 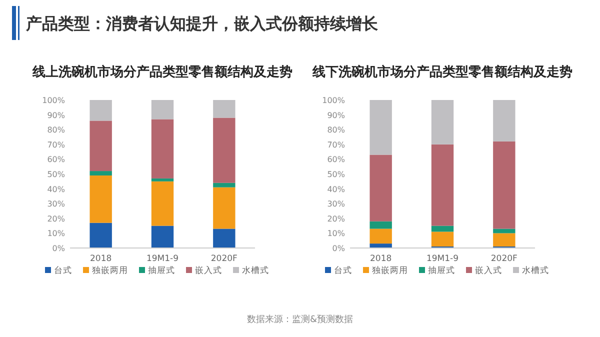 What do you see at coordinates (202, 23) in the screenshot?
I see `text: 产品类型：消费者认知提升，嵌入式份额持续增长` at bounding box center [202, 23].